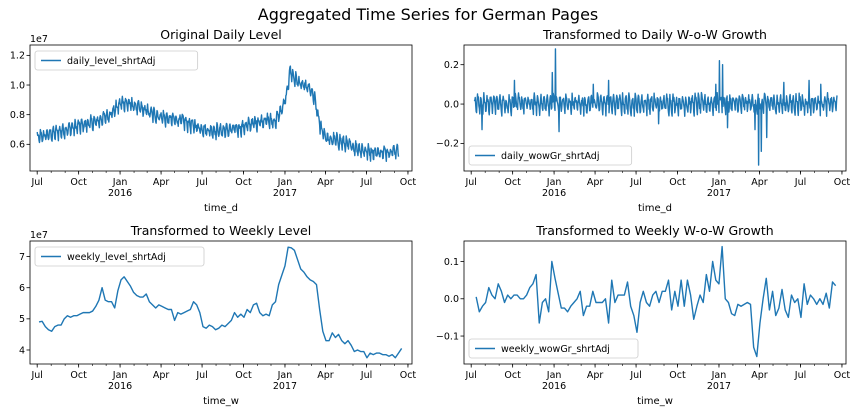  I want to click on figure-suptitle: Aggregated Time Series for German Pages, so click(428, 14).